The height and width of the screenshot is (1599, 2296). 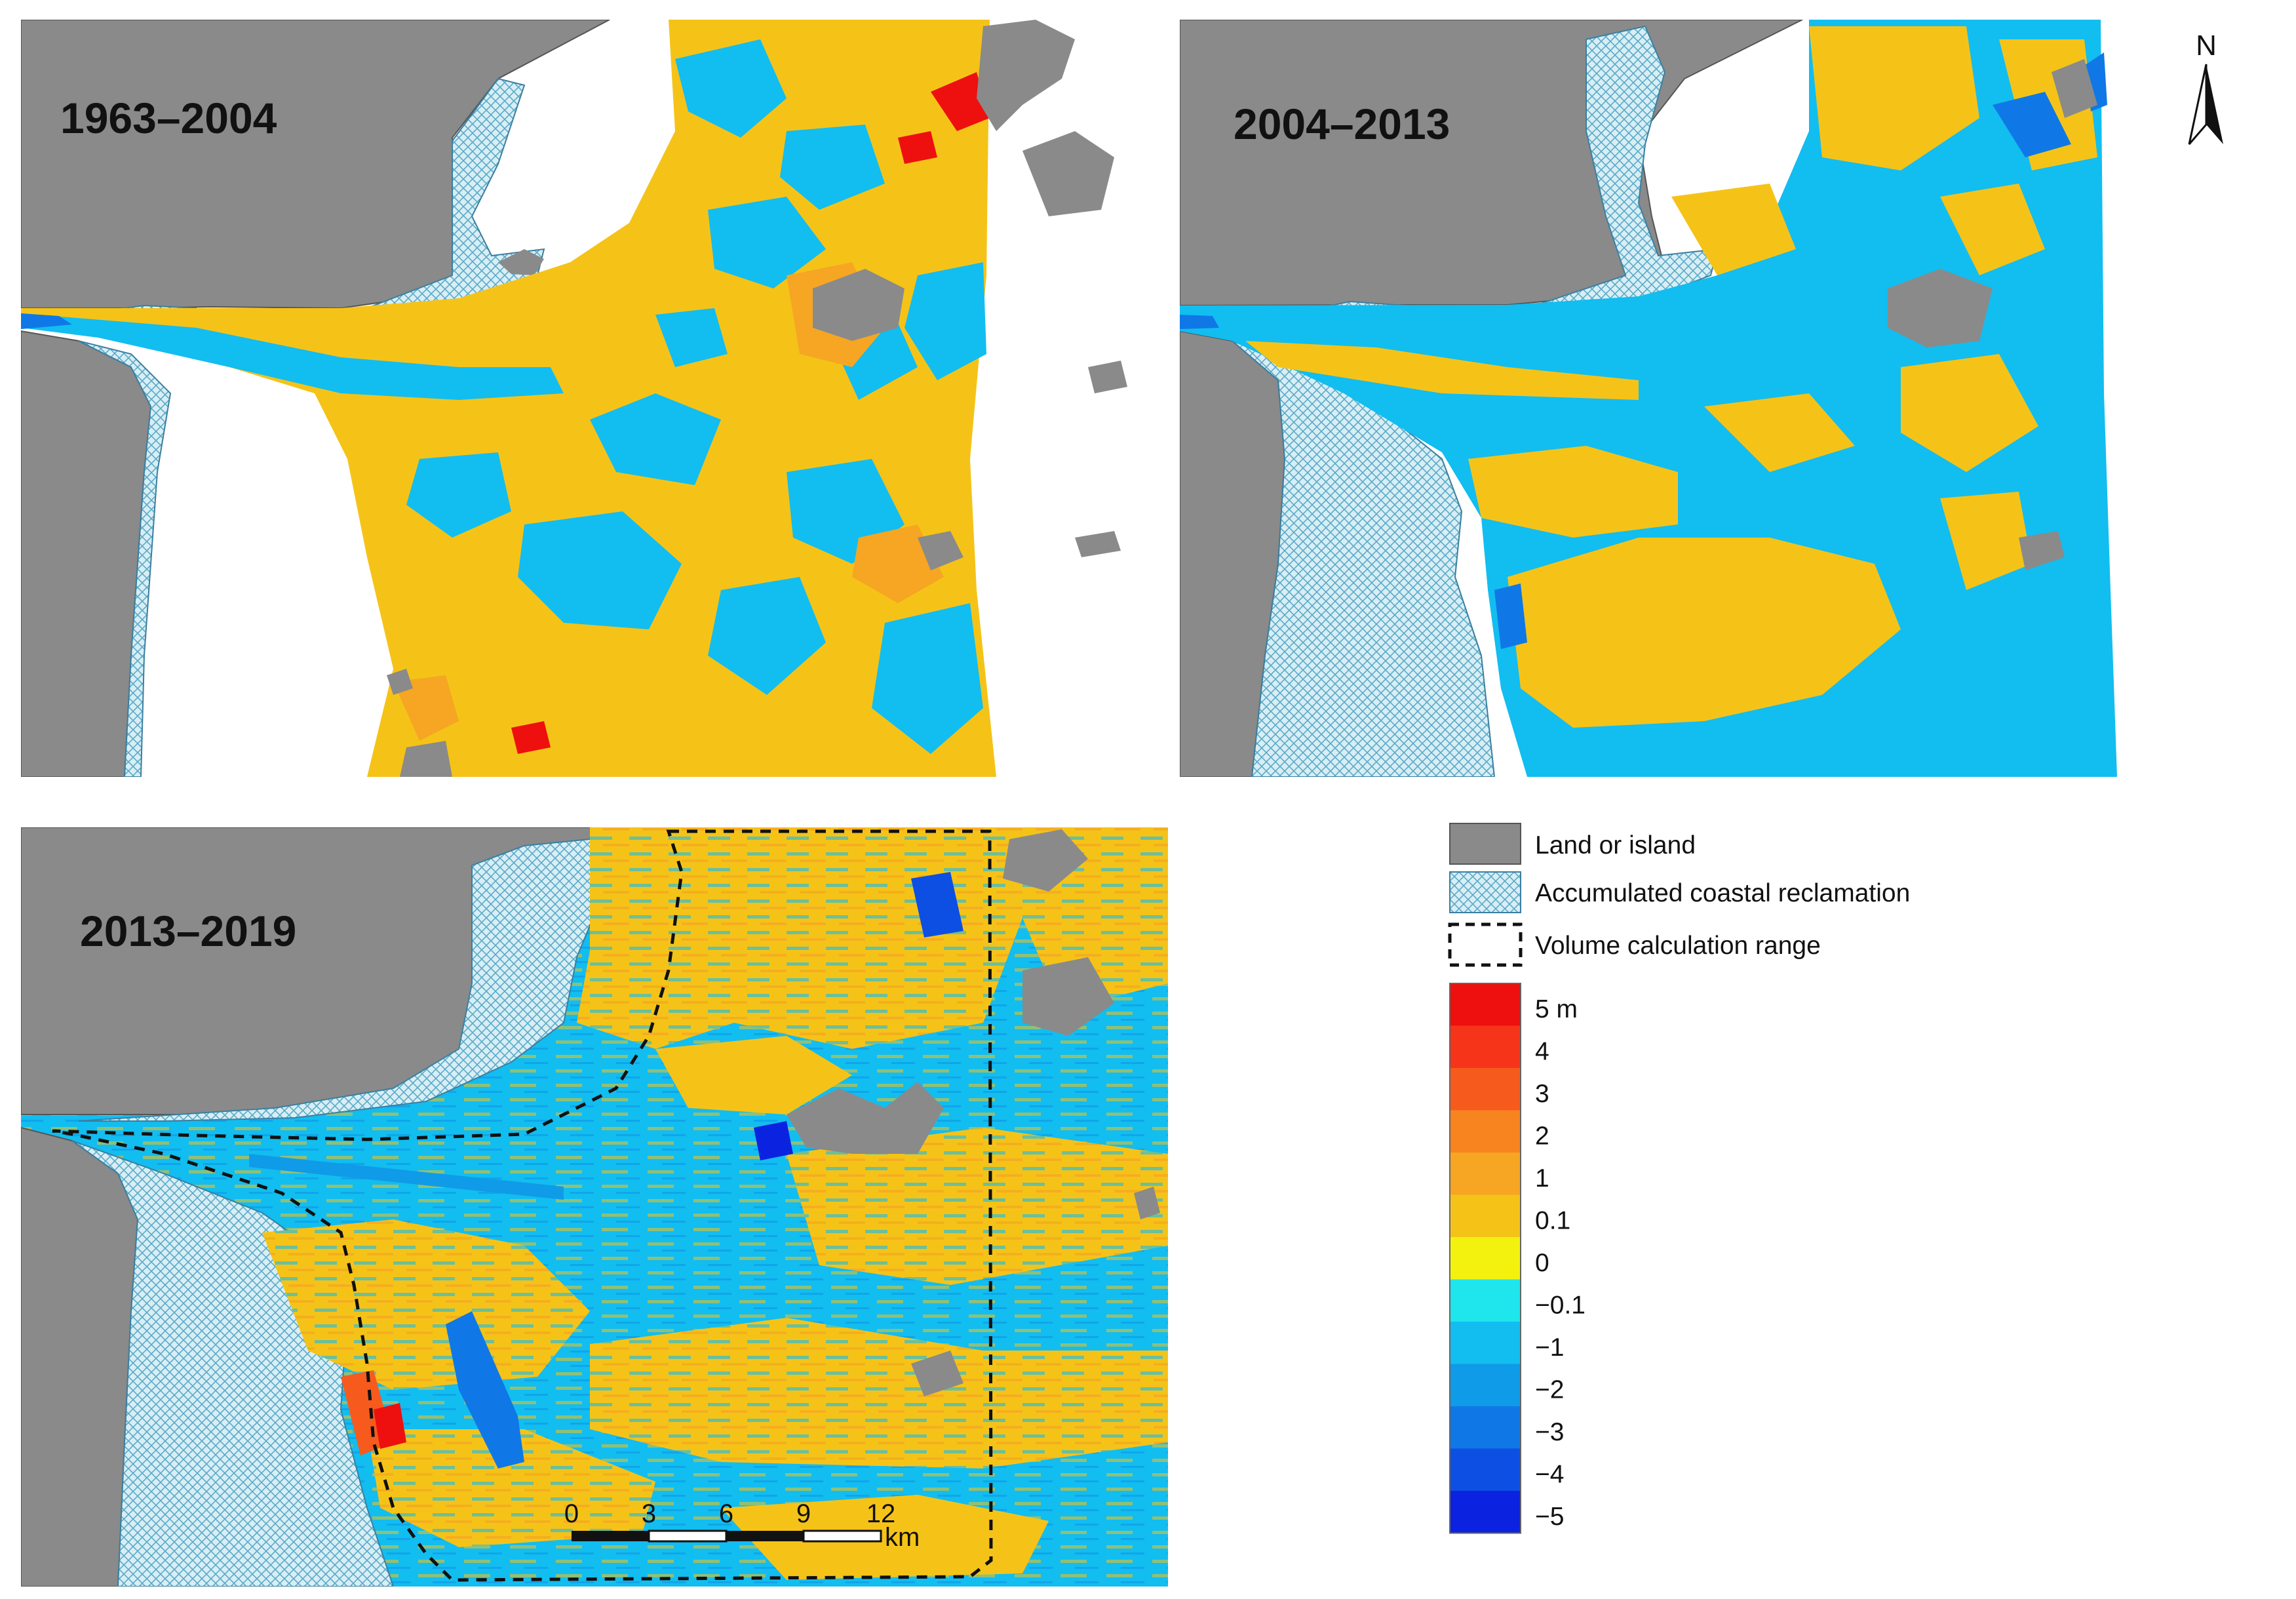 I want to click on erosion-patches, so click(x=696, y=396).